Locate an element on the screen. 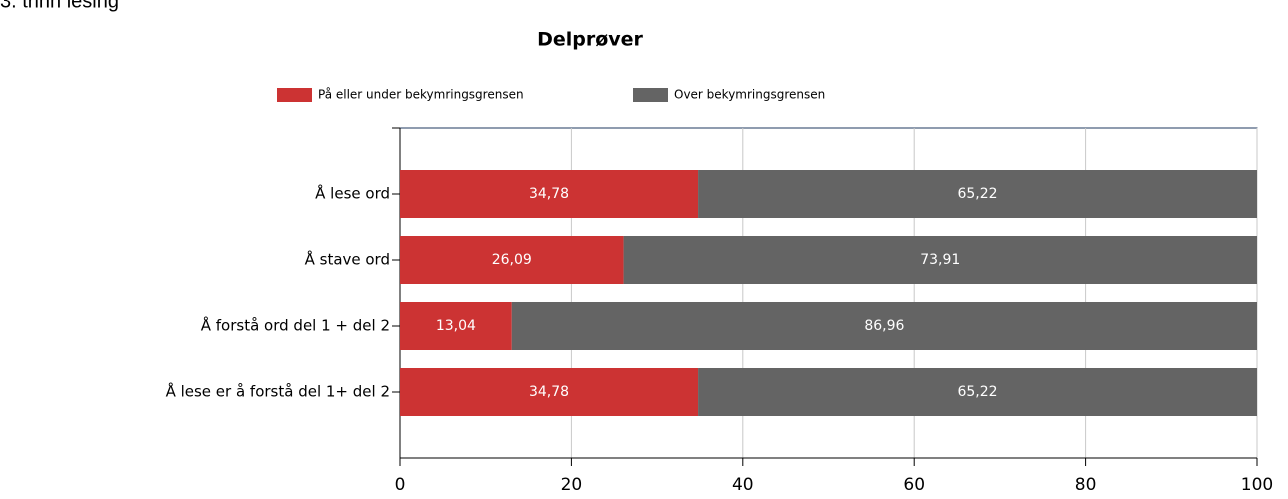 This screenshot has width=1288, height=499. y-tick-label: Å forstå ord del 1 + del 2 is located at coordinates (295, 325).